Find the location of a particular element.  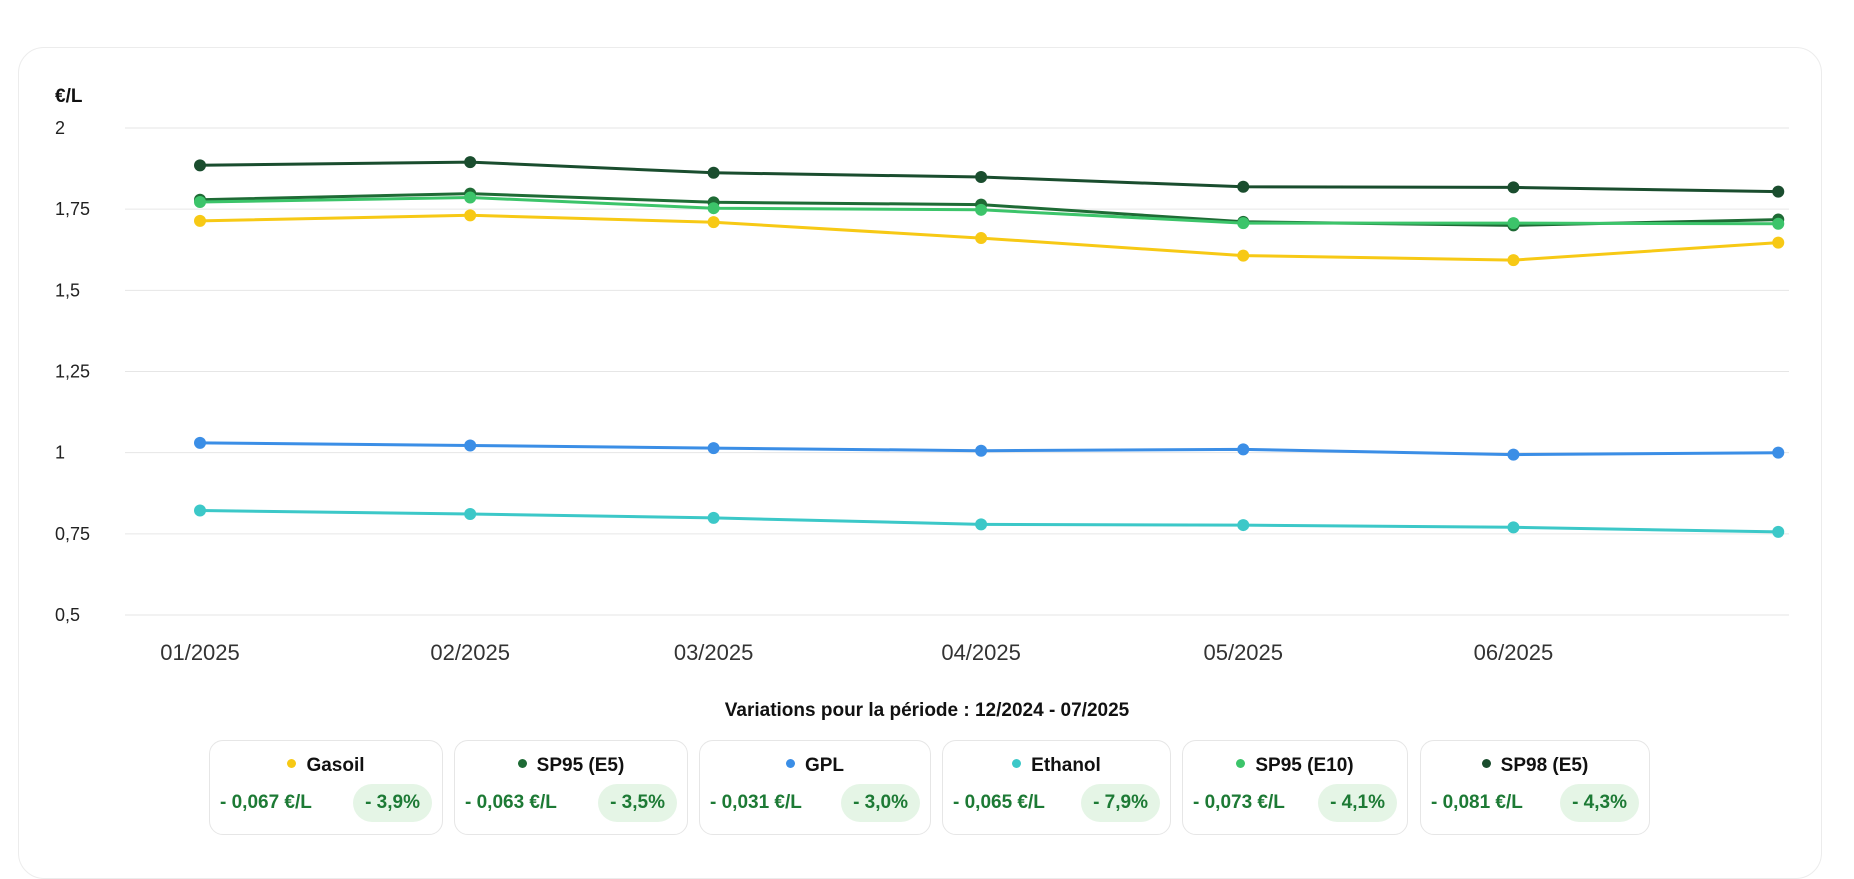

variation-percent-badge: - 3,9% is located at coordinates (392, 803).